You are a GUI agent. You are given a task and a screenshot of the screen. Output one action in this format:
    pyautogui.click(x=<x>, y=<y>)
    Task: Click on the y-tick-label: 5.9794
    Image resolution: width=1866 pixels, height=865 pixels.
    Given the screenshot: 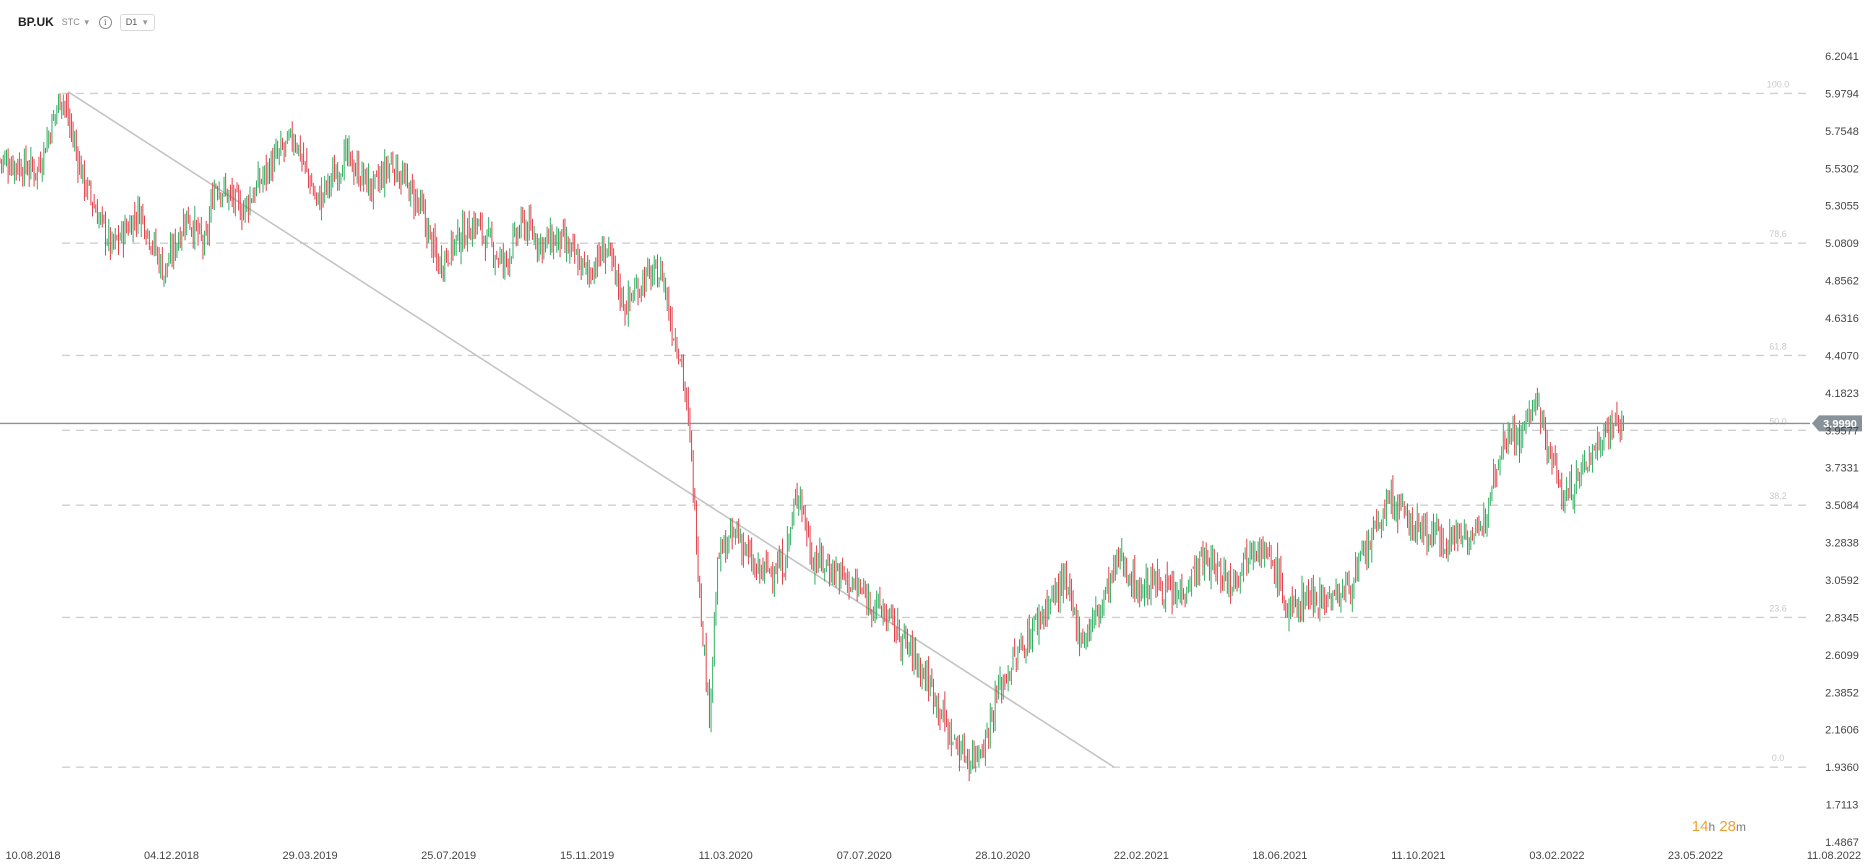 What is the action you would take?
    pyautogui.click(x=1842, y=94)
    